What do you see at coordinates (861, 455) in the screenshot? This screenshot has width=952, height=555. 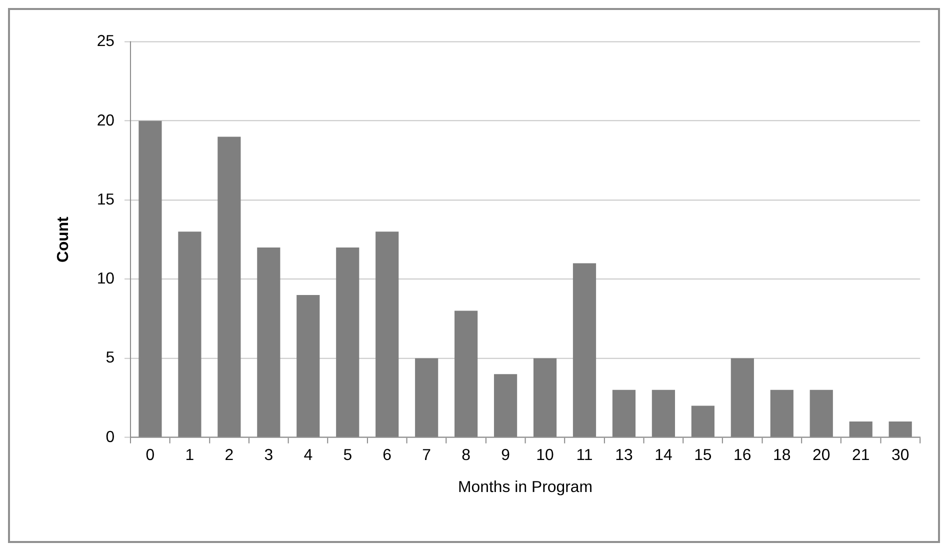 I see `x-tick-label: 21` at bounding box center [861, 455].